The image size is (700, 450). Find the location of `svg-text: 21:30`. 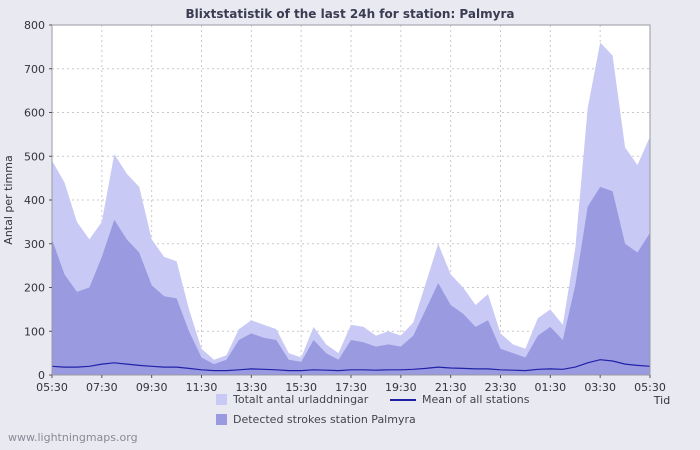

svg-text: 21:30 is located at coordinates (451, 387).